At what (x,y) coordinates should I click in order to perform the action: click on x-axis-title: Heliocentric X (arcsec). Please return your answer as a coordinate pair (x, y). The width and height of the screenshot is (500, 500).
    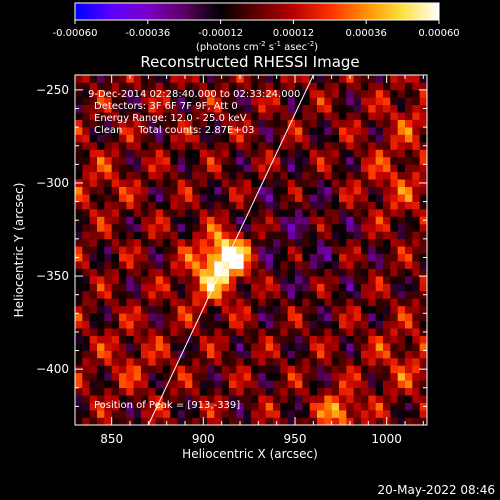
    Looking at the image, I should click on (250, 454).